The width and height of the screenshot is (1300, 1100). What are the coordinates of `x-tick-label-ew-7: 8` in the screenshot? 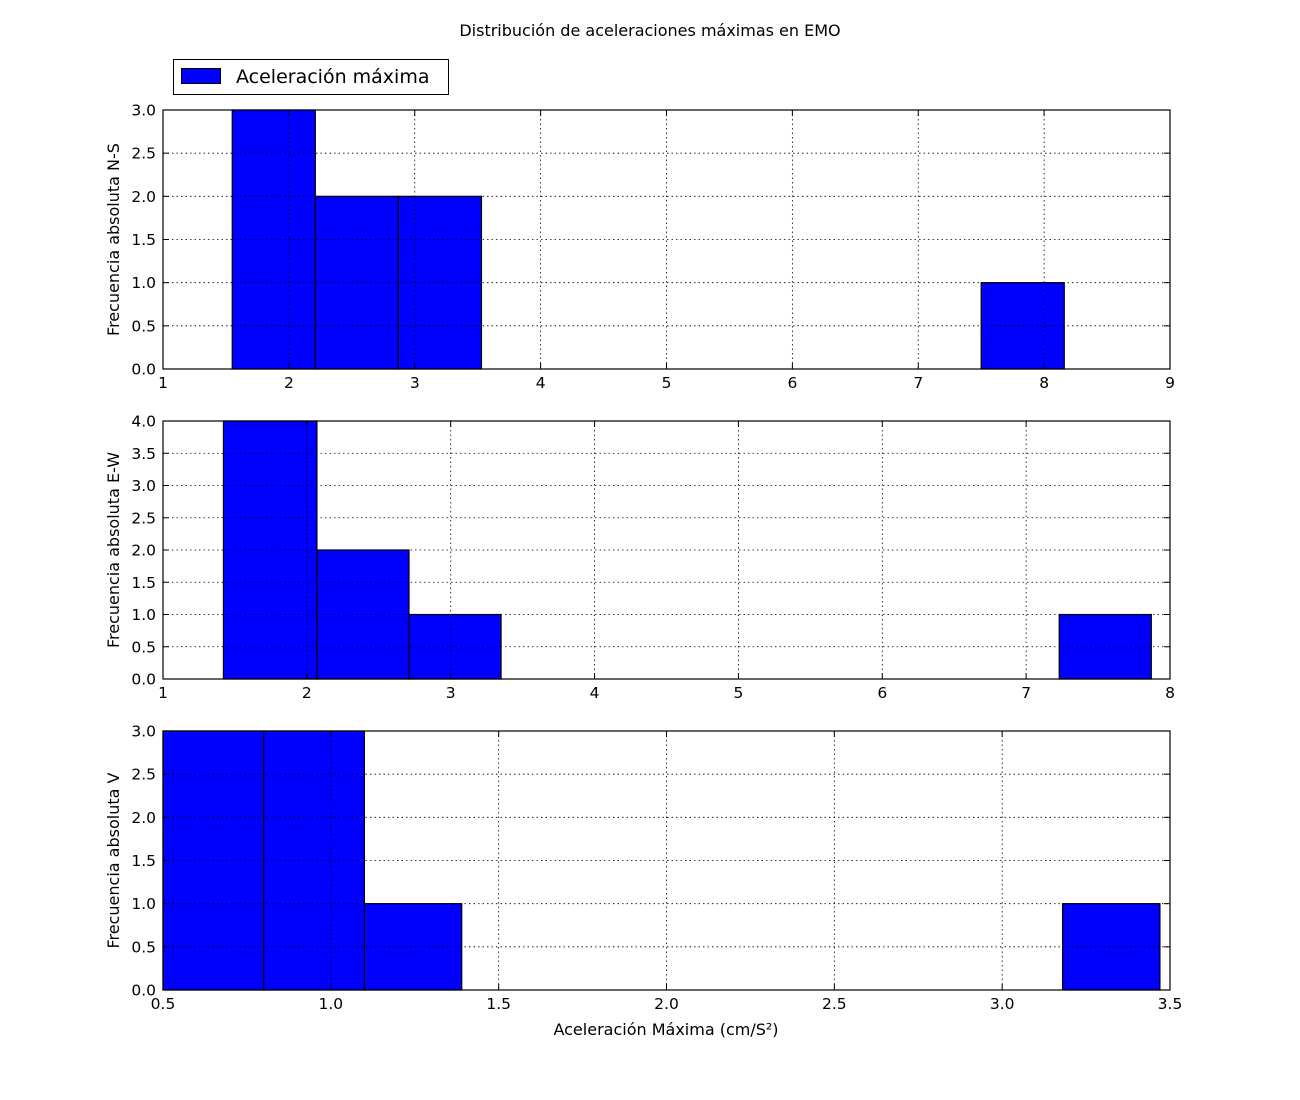 It's located at (1170, 693).